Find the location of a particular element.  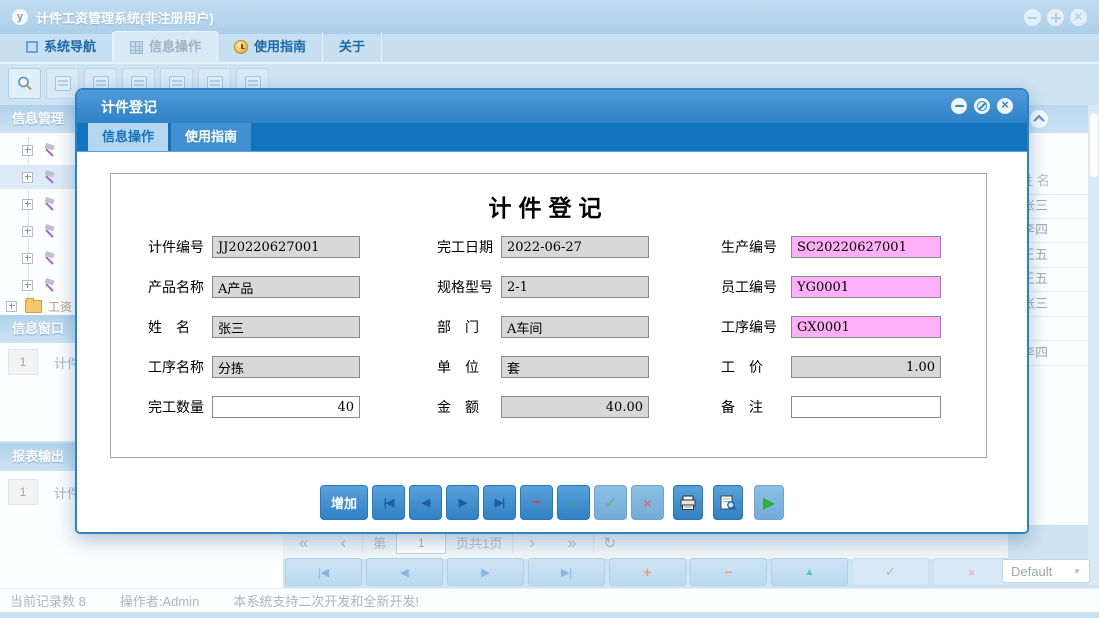

amount-field: 40.00 is located at coordinates (575, 407).